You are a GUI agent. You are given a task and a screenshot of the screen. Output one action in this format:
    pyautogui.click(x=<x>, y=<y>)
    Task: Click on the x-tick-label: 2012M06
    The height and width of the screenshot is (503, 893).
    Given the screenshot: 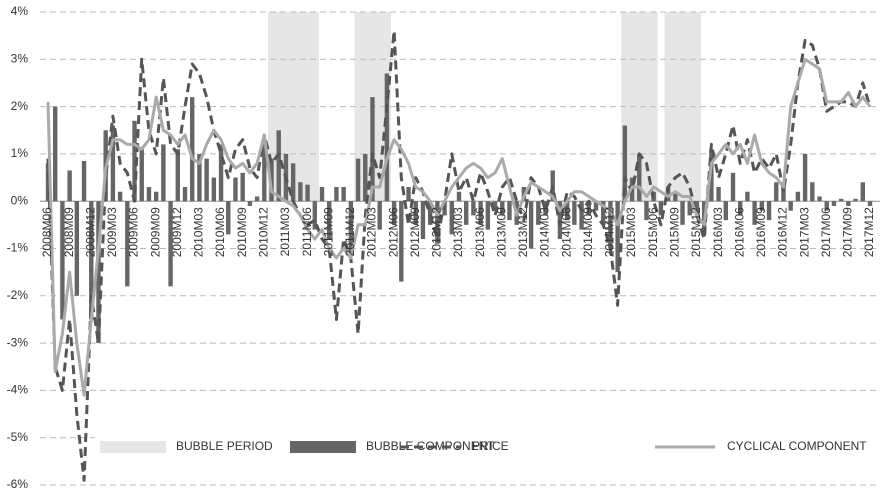 What is the action you would take?
    pyautogui.click(x=393, y=232)
    